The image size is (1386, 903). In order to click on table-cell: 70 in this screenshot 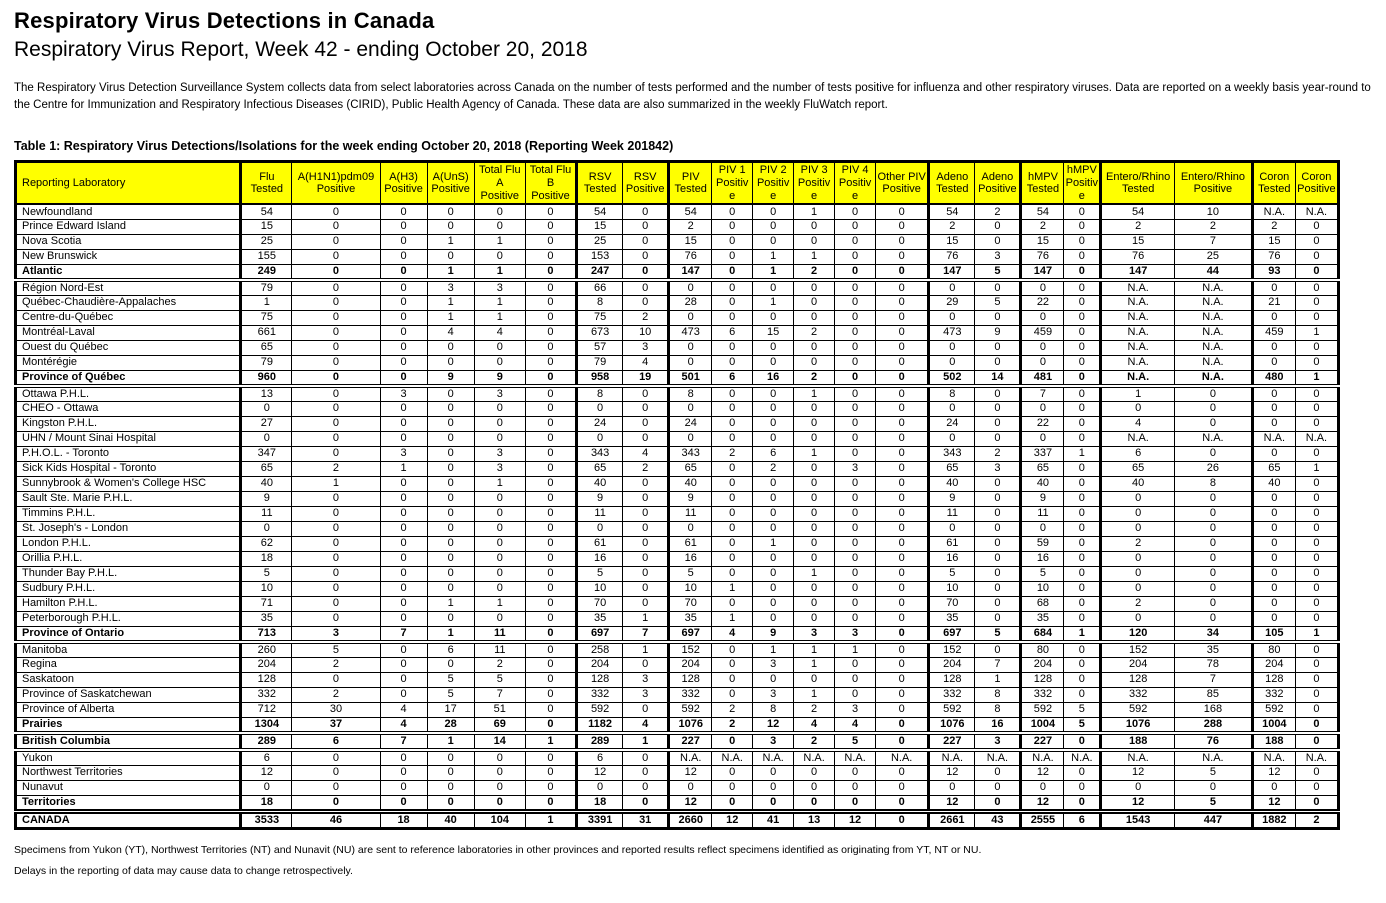, I will do `click(951, 603)`.